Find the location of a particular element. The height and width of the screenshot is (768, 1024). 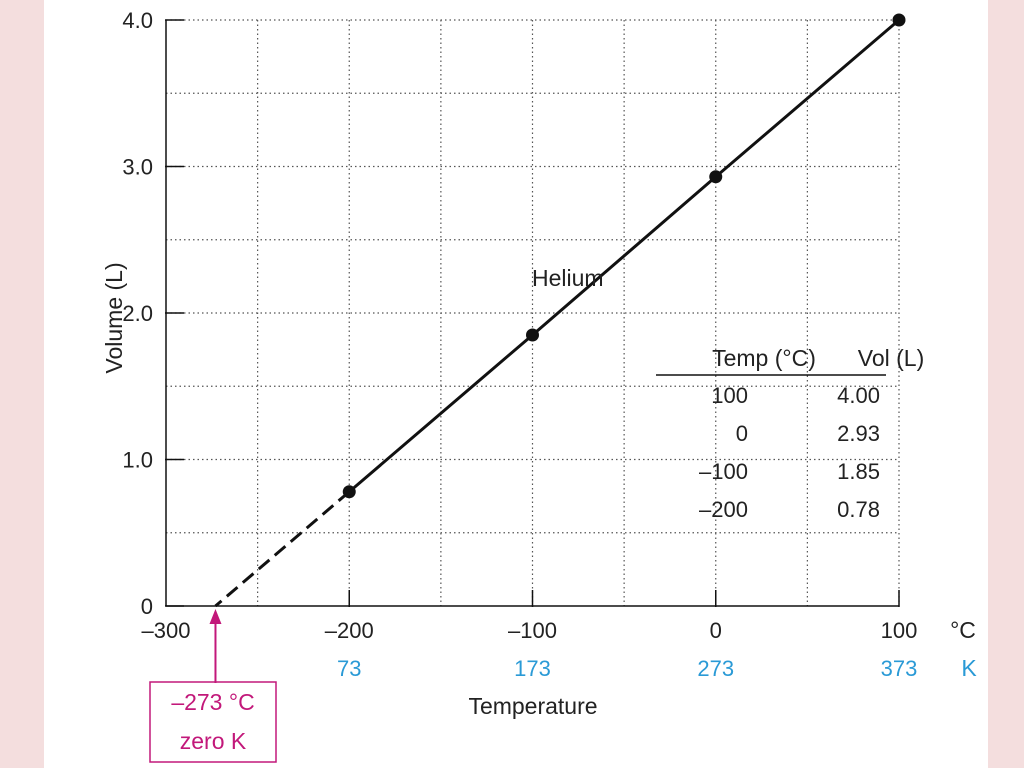

extrapolation-line is located at coordinates (282, 549).